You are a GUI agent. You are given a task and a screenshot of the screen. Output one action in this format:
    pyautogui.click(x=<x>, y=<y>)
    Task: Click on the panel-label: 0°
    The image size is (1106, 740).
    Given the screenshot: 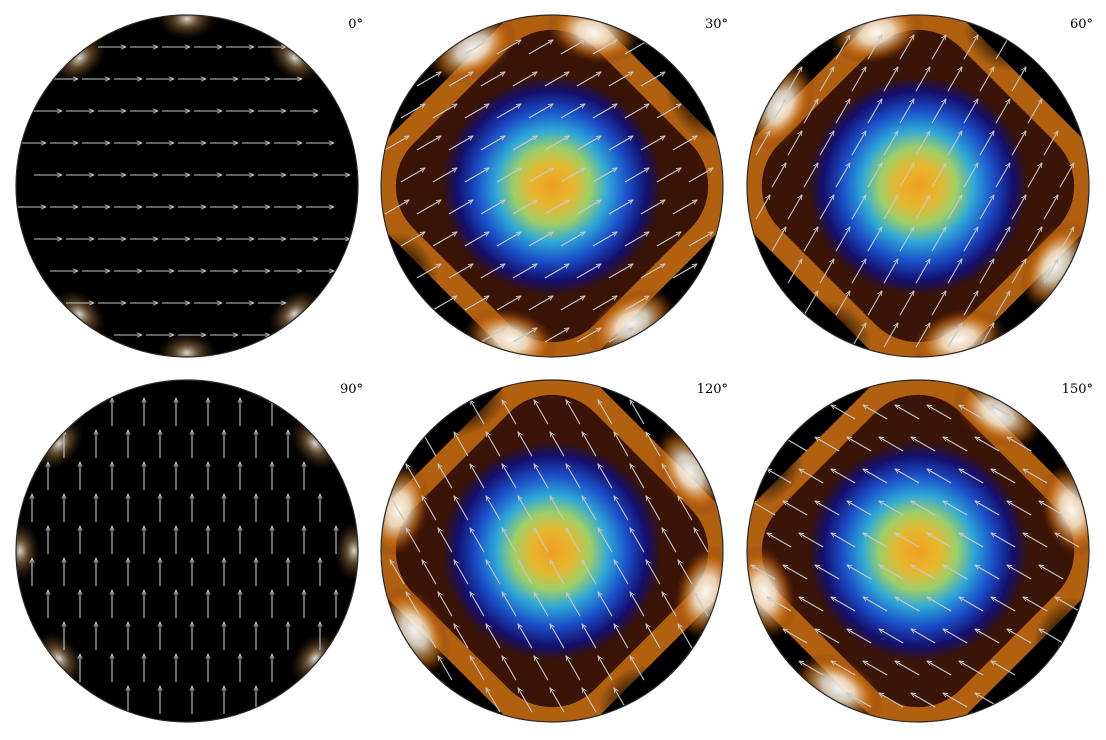 What is the action you would take?
    pyautogui.click(x=355, y=24)
    